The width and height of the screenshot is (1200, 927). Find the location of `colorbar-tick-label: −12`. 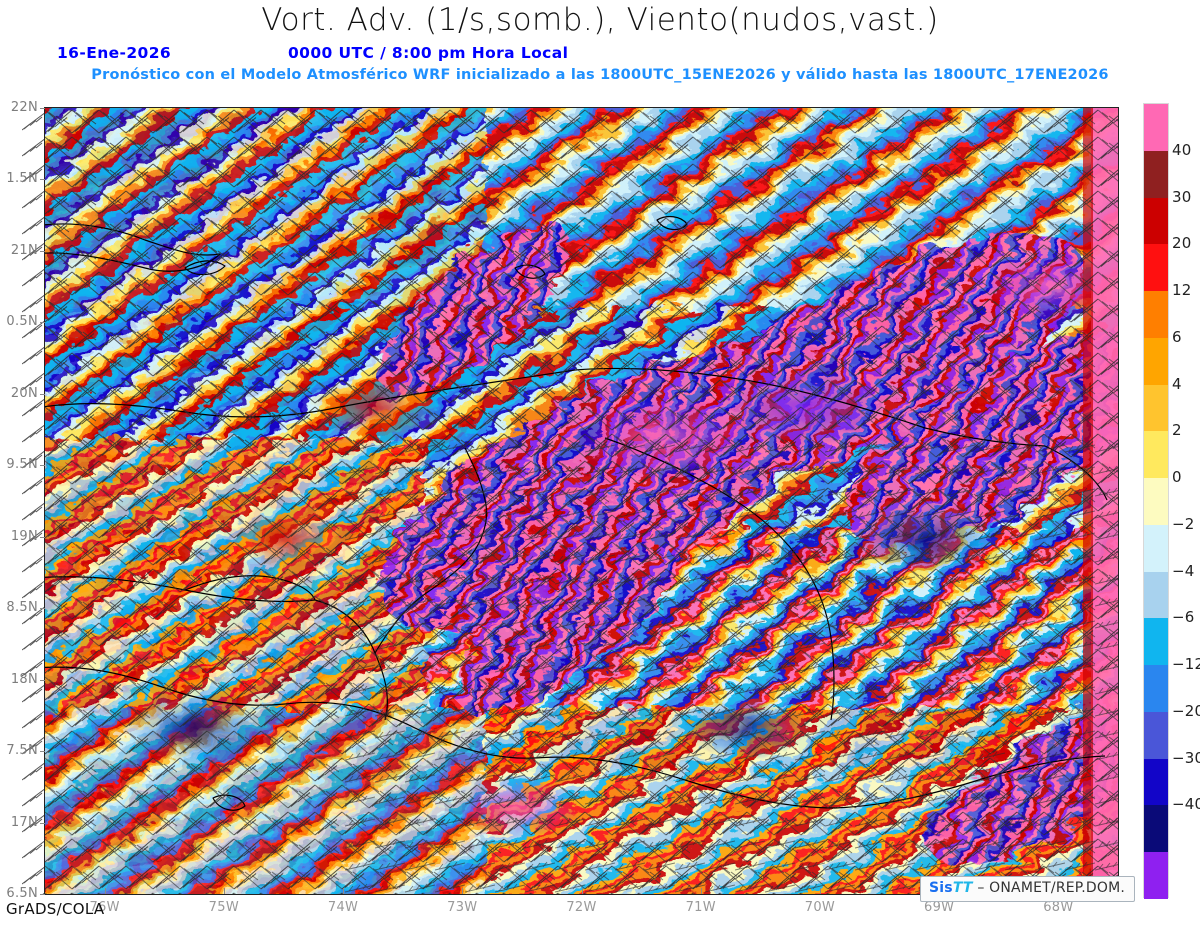

colorbar-tick-label: −12 is located at coordinates (1186, 664).